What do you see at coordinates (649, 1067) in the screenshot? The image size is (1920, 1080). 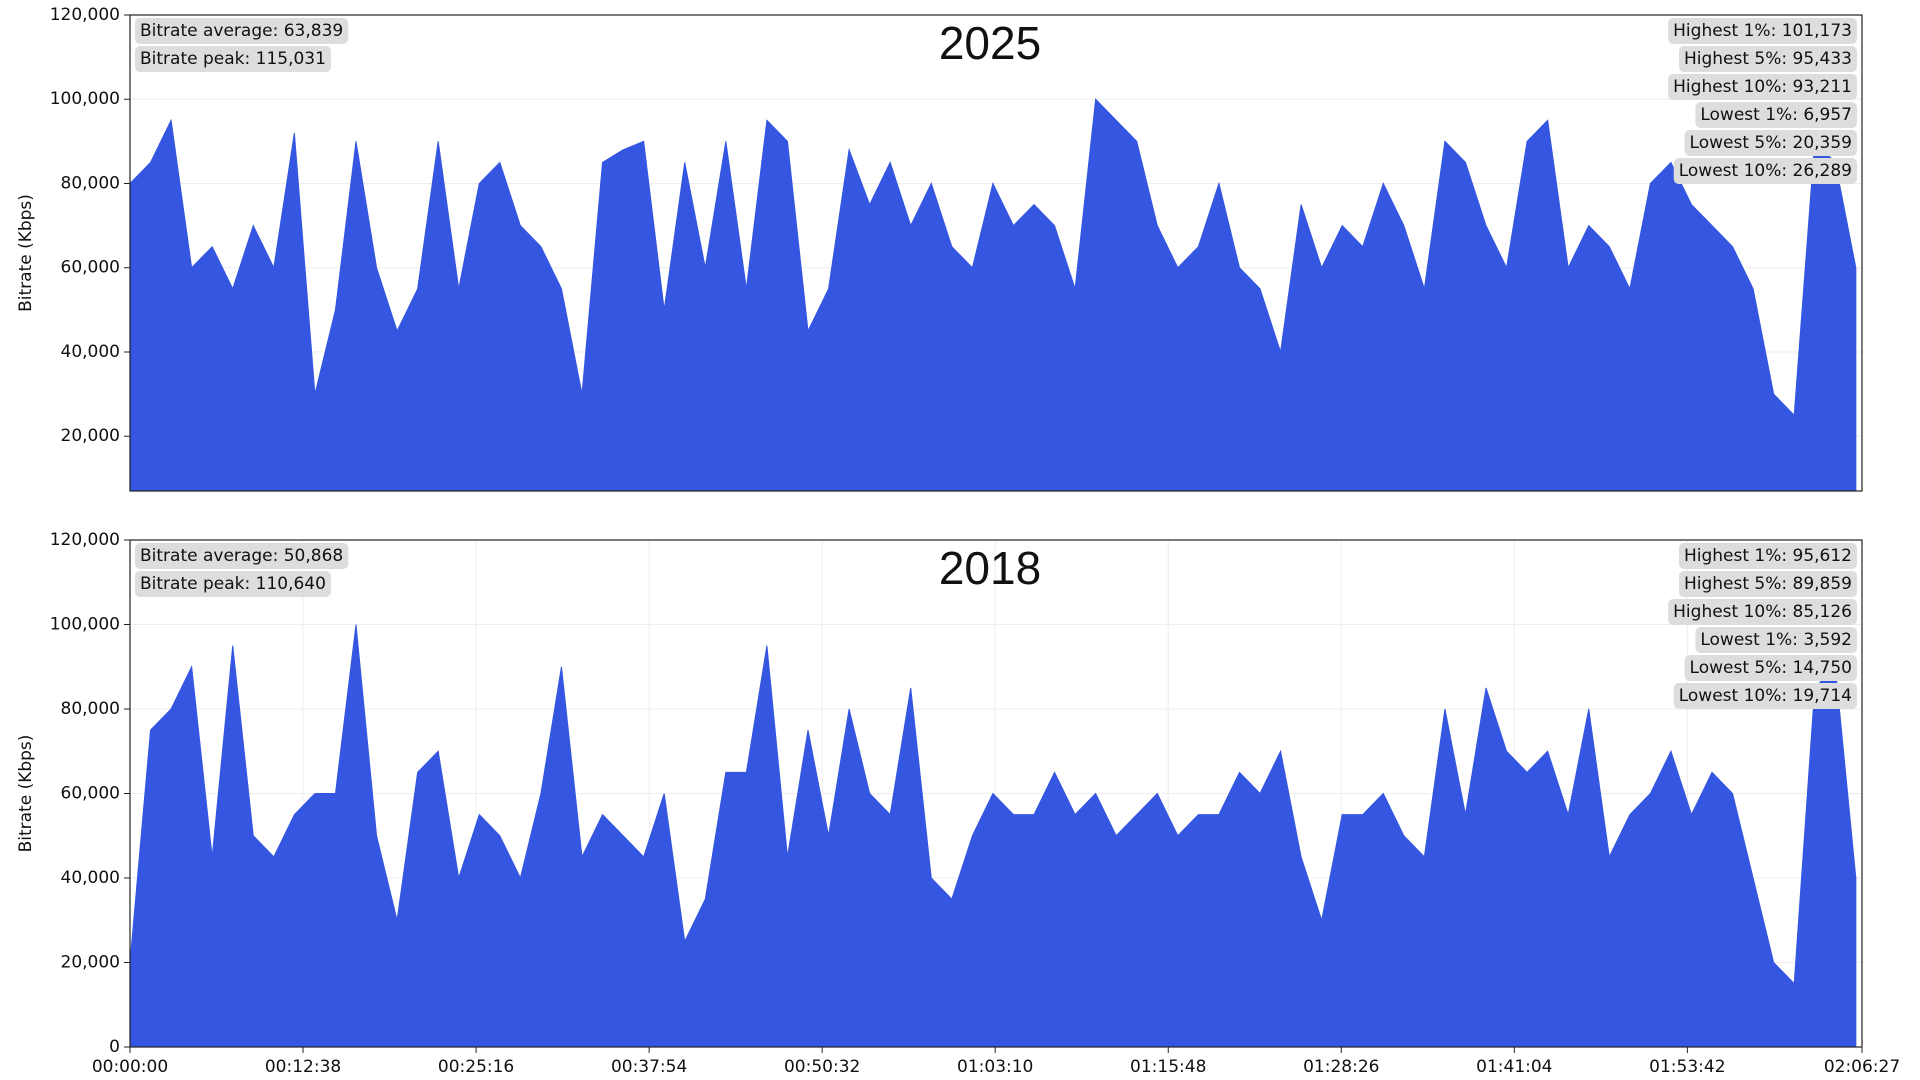 I see `x-tick-label: 00:37:54` at bounding box center [649, 1067].